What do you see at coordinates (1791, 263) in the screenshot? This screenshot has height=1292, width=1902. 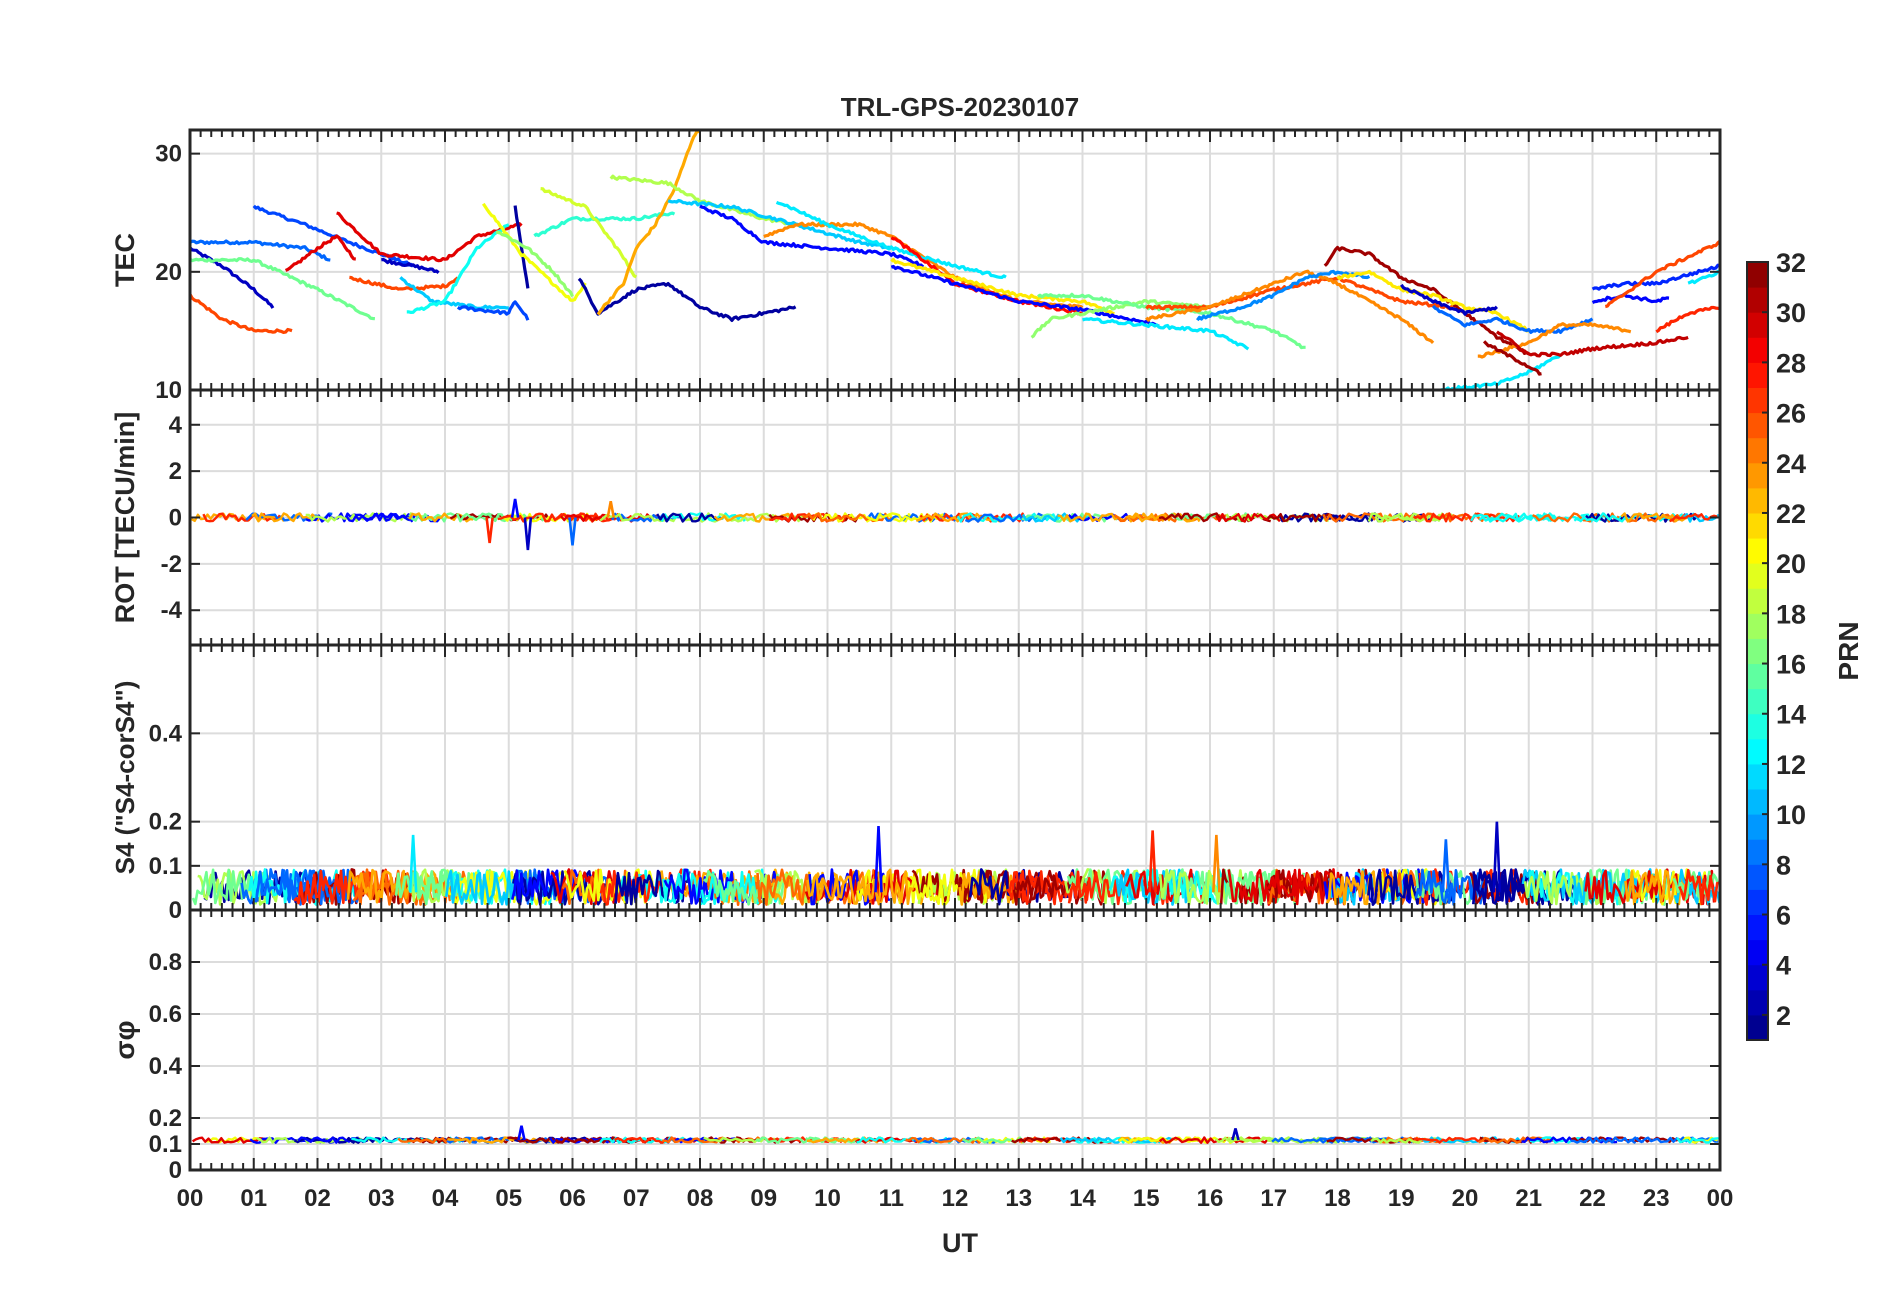 I see `colorbar-tick-label: 32` at bounding box center [1791, 263].